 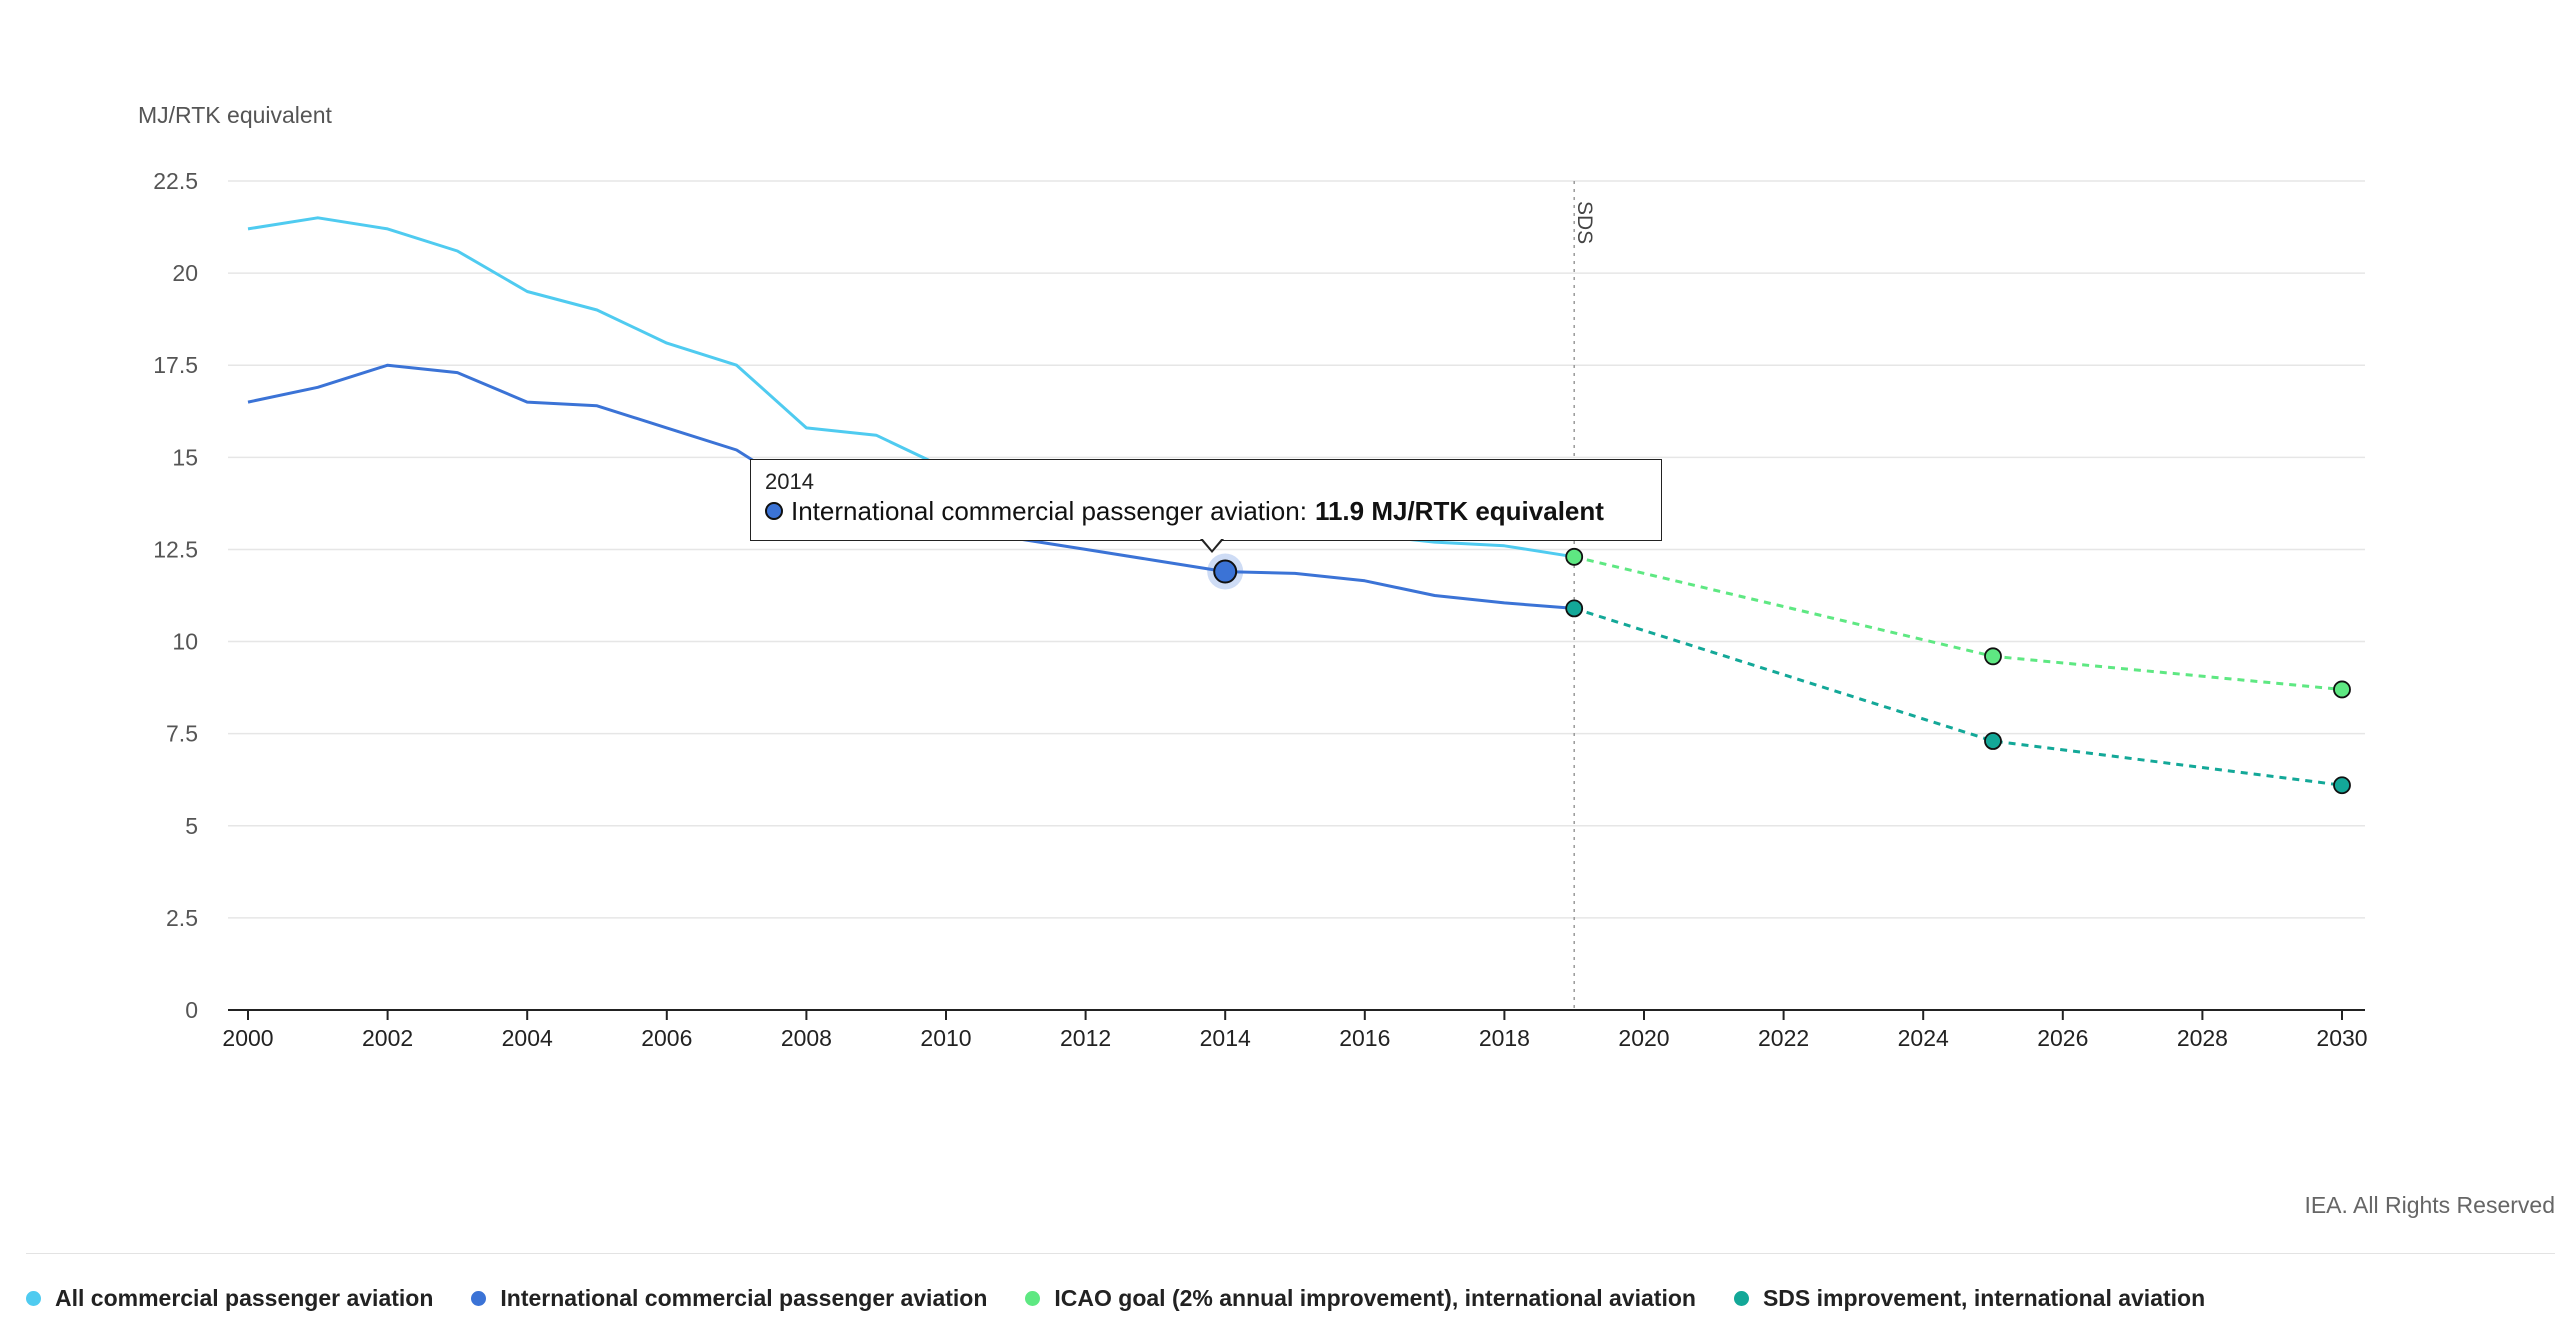 What do you see at coordinates (1584, 222) in the screenshot?
I see `annotation-label: SDS` at bounding box center [1584, 222].